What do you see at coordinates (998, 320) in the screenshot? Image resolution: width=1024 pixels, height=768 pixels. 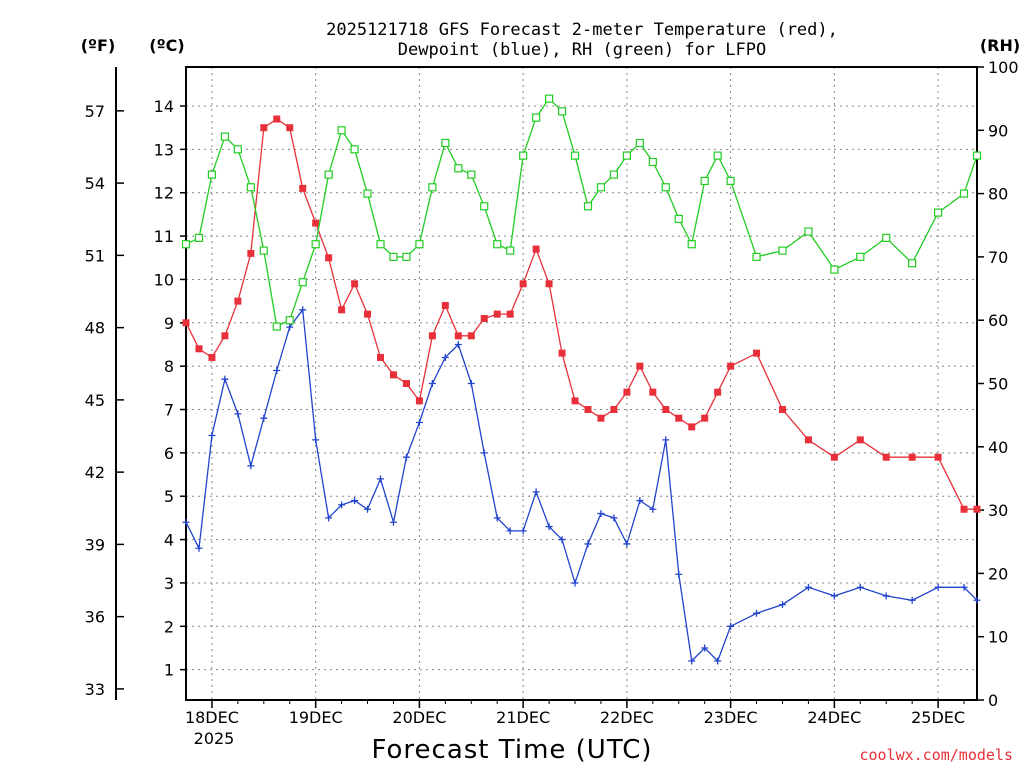 I see `rh-tick-label: 60` at bounding box center [998, 320].